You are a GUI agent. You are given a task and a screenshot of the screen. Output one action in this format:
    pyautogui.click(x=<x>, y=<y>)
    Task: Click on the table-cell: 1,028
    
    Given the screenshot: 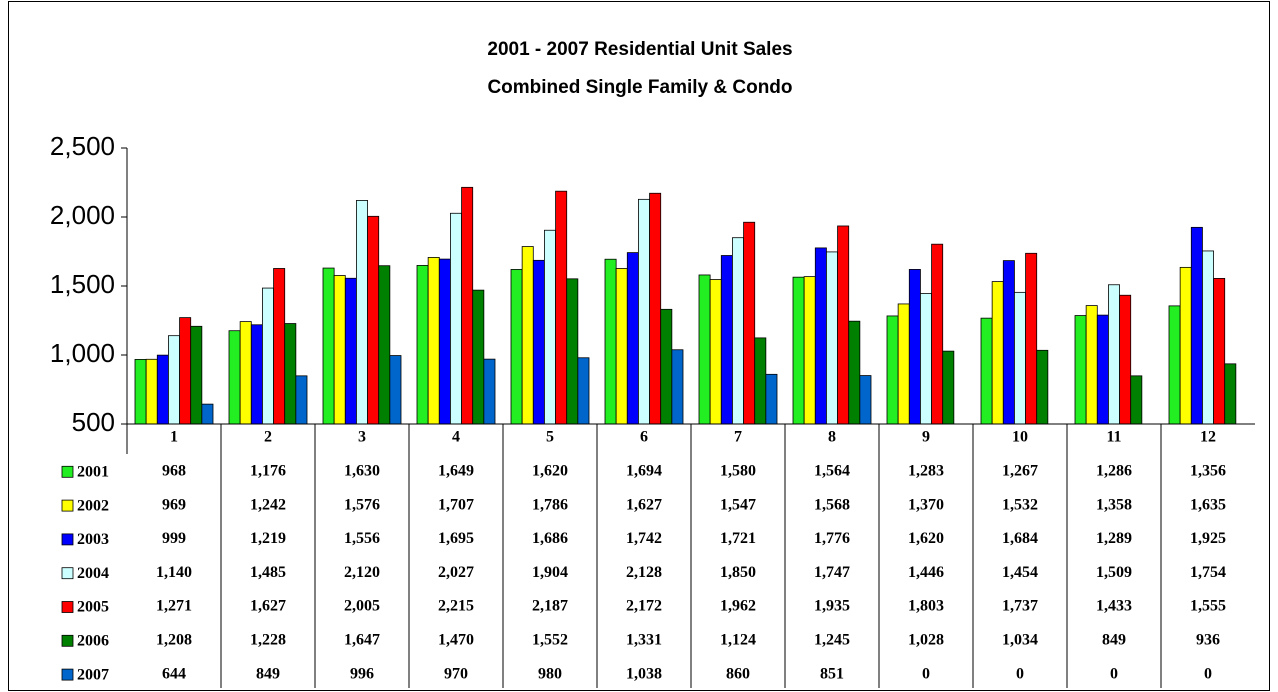 What is the action you would take?
    pyautogui.click(x=926, y=639)
    